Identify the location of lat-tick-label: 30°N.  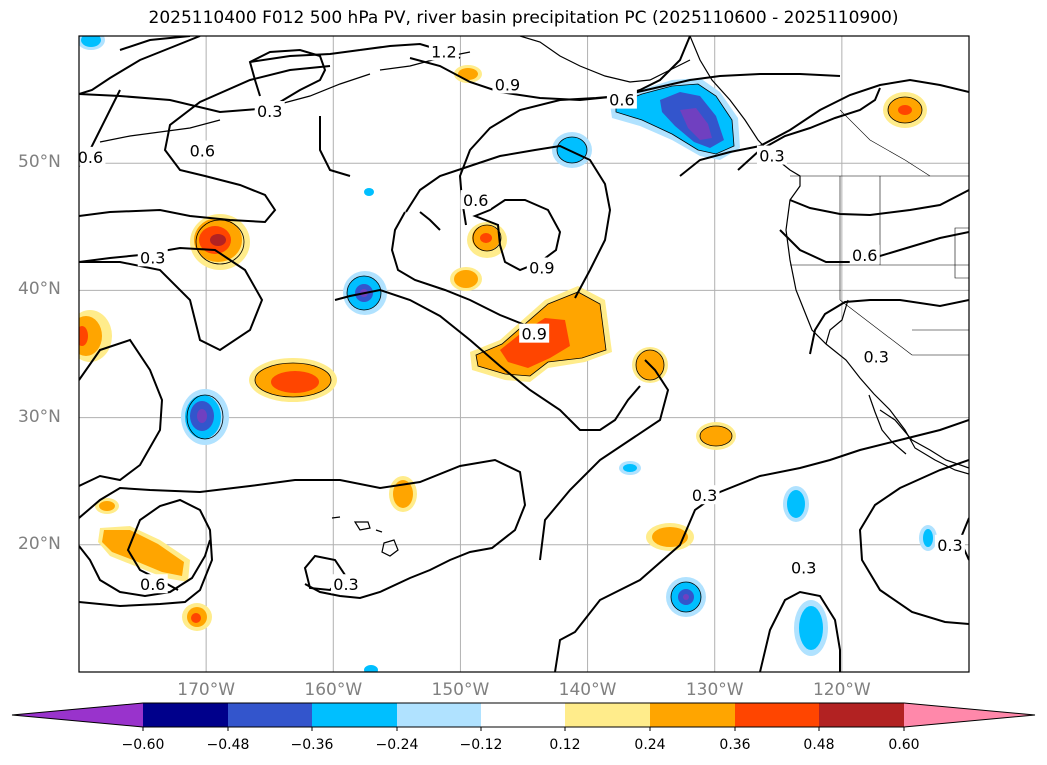
(39, 416).